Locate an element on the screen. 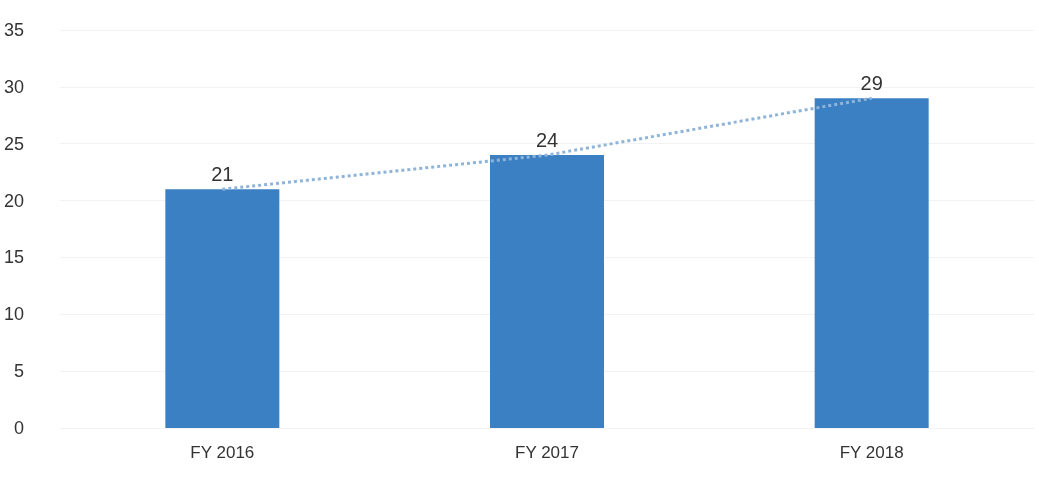  y-tick-label: 25 is located at coordinates (13, 143).